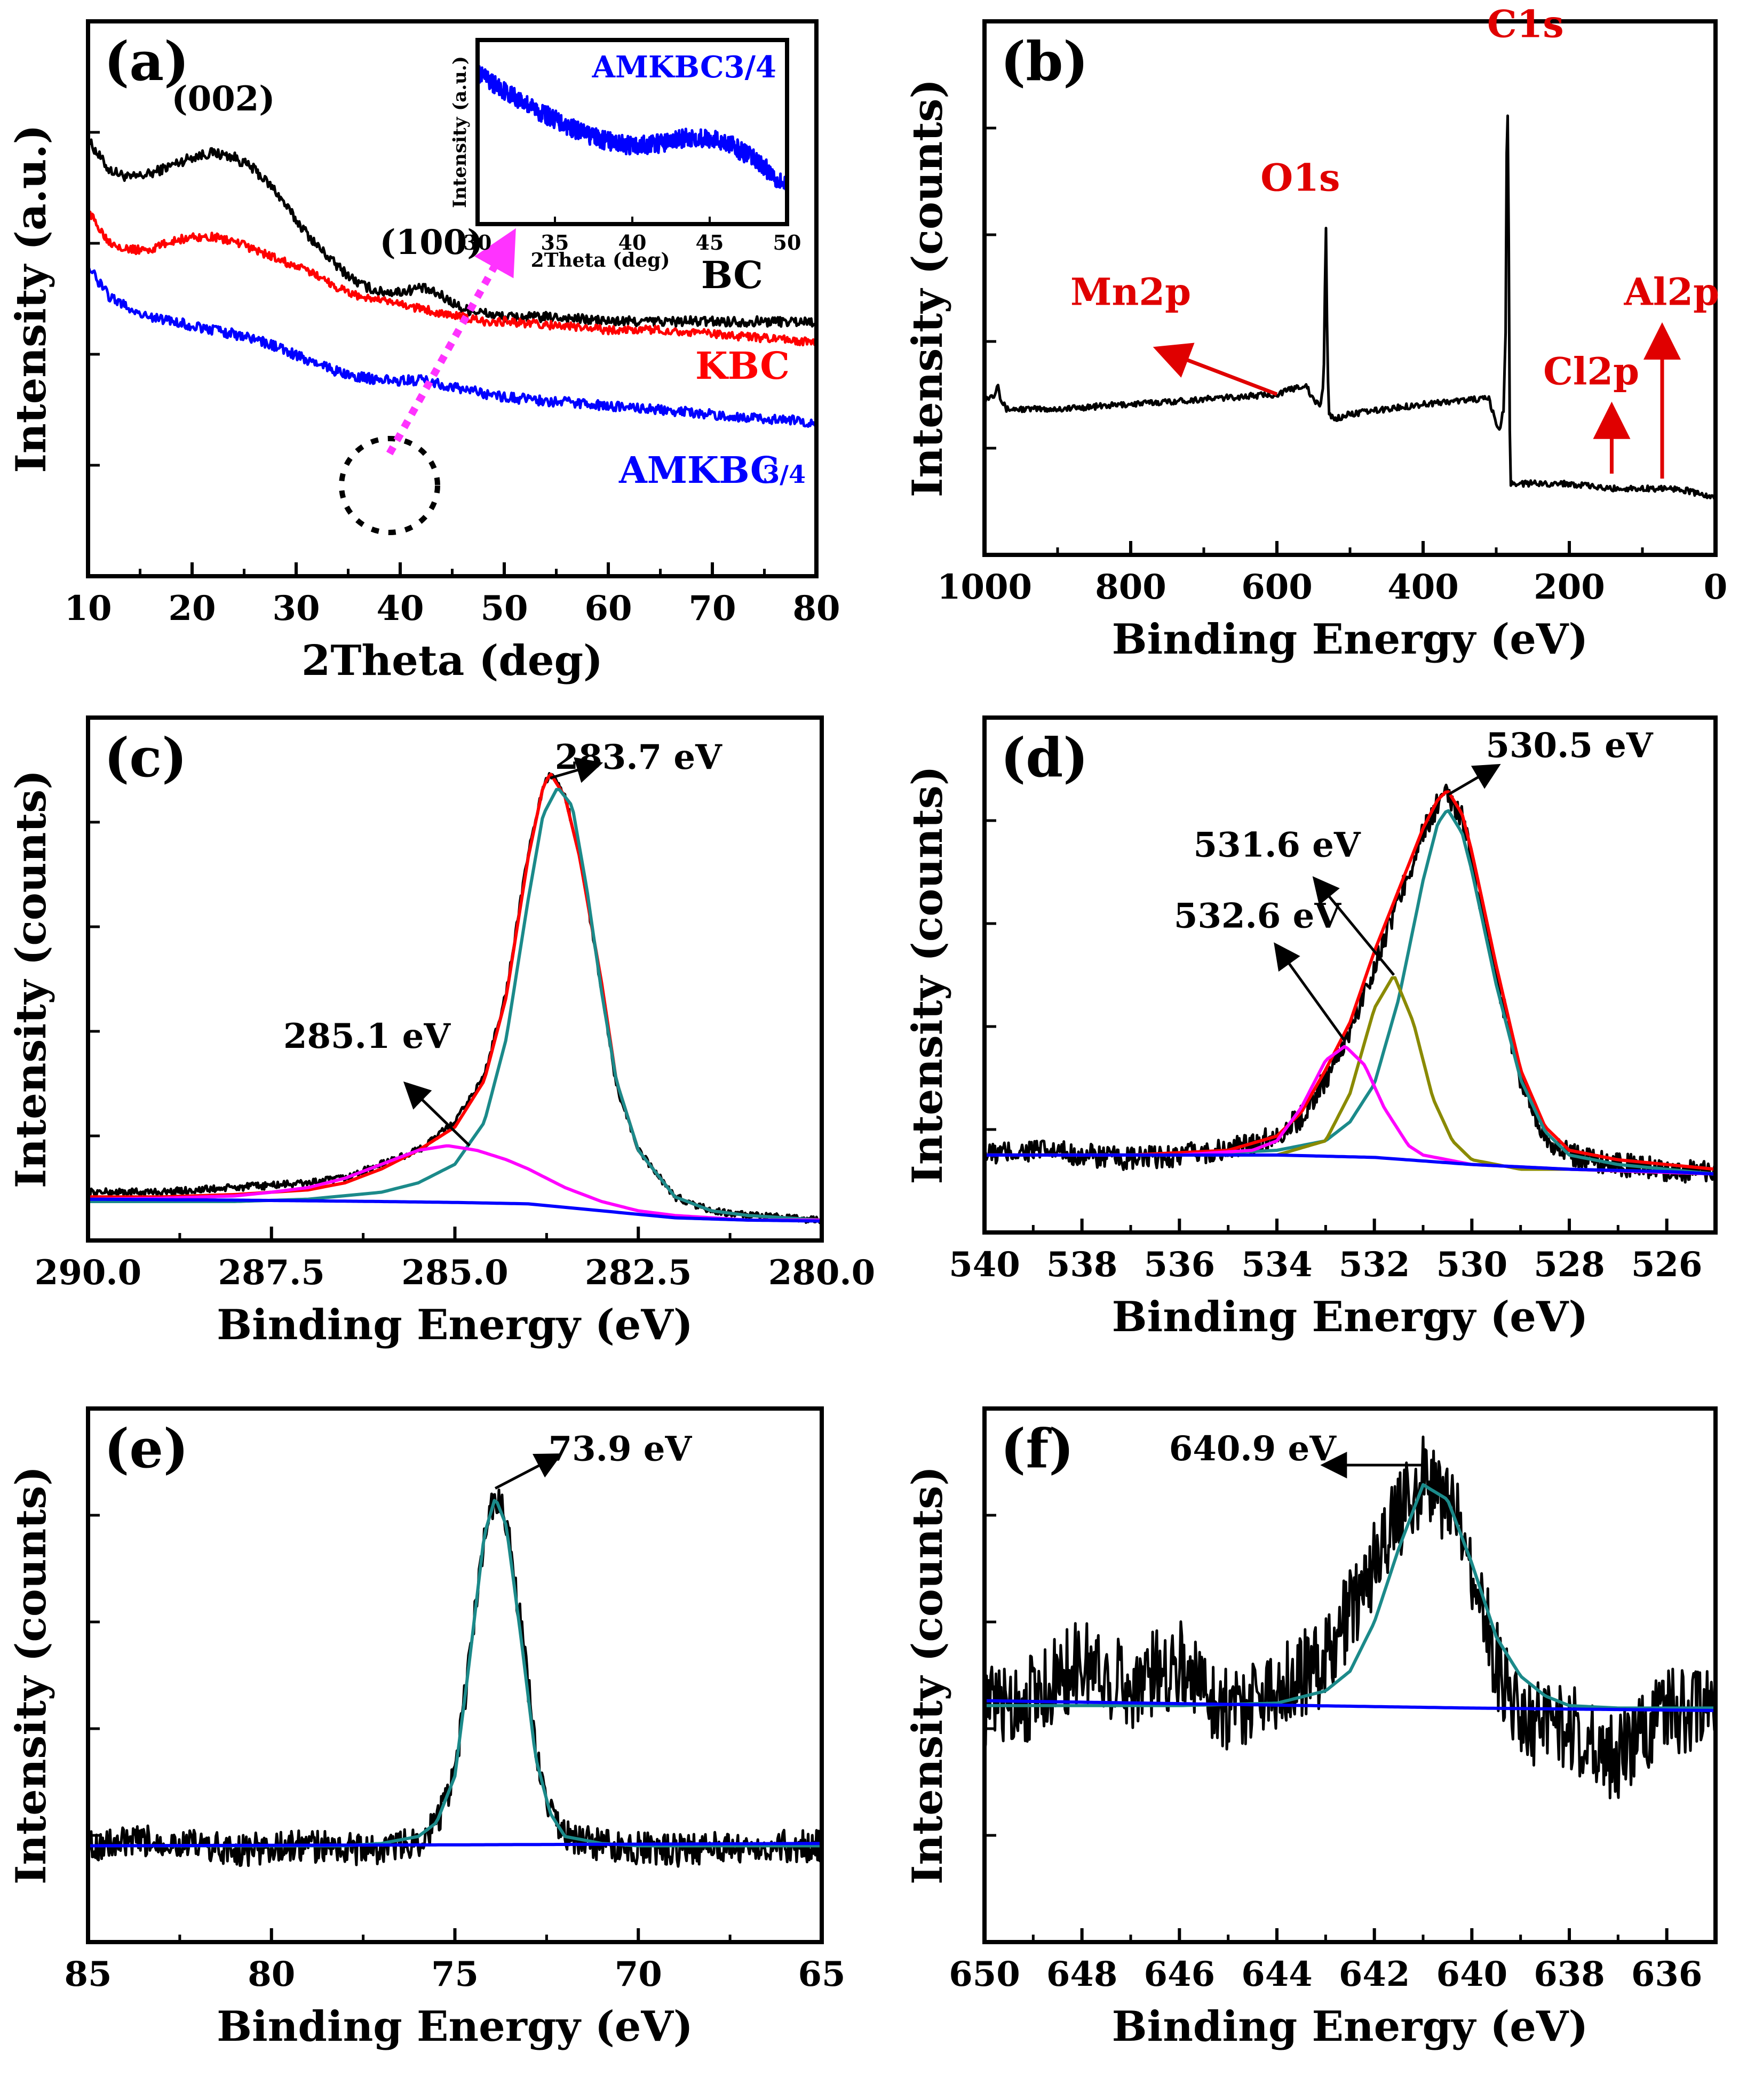  I want to click on x-tick-label: 1000, so click(985, 587).